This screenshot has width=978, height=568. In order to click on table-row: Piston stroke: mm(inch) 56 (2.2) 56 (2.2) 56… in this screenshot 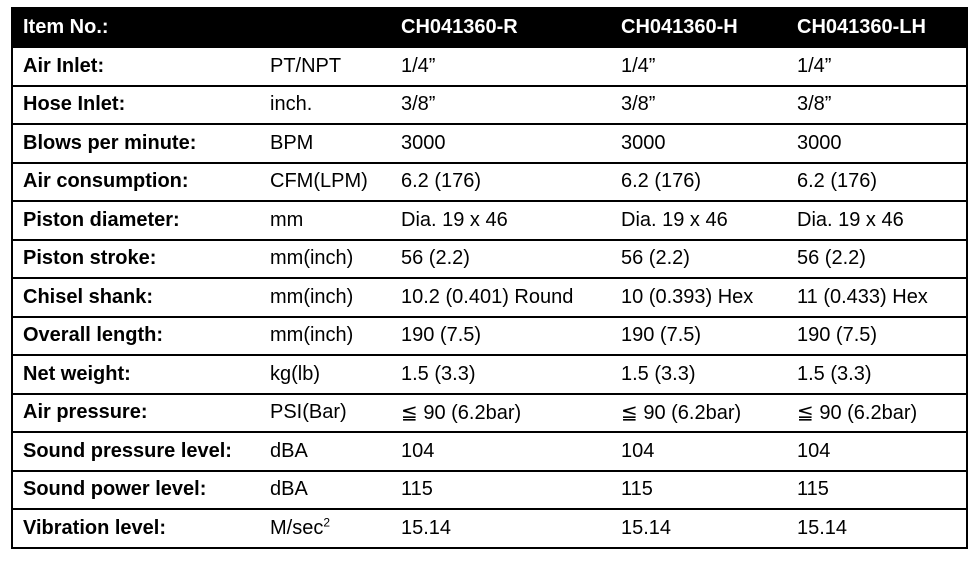, I will do `click(489, 258)`.